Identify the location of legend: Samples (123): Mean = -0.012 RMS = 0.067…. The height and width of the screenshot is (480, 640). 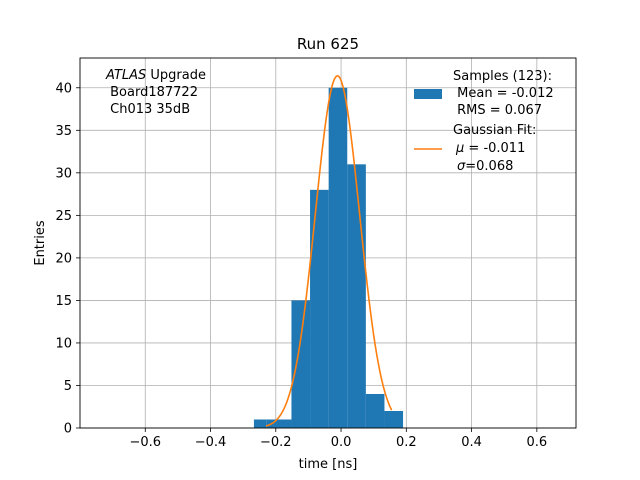
(484, 121).